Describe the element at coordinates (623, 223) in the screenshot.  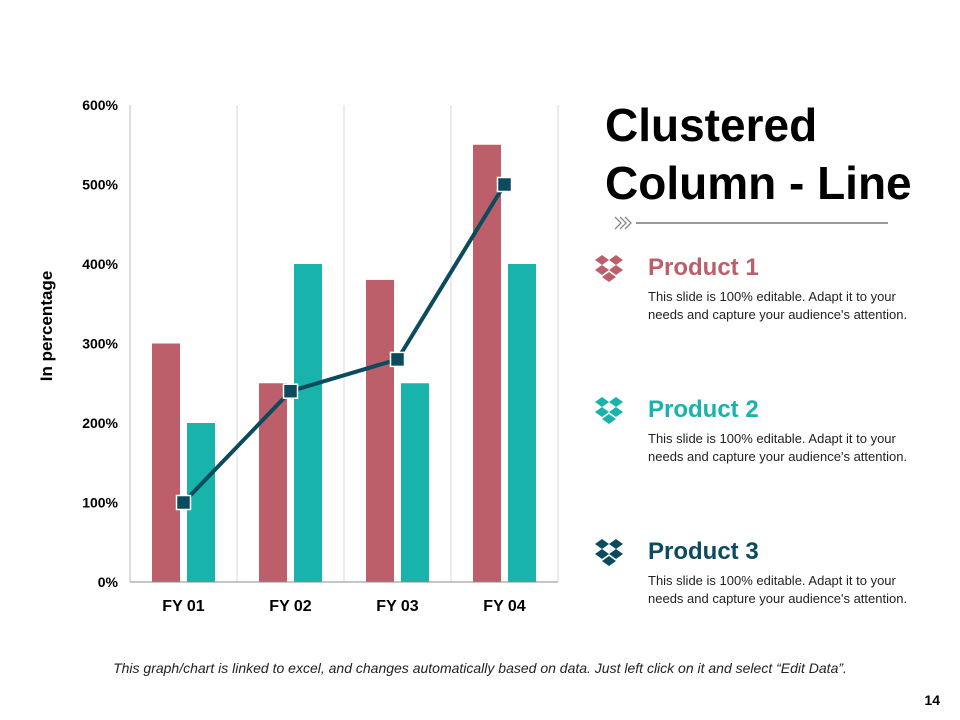
I see `chevron-arrows-icon` at that location.